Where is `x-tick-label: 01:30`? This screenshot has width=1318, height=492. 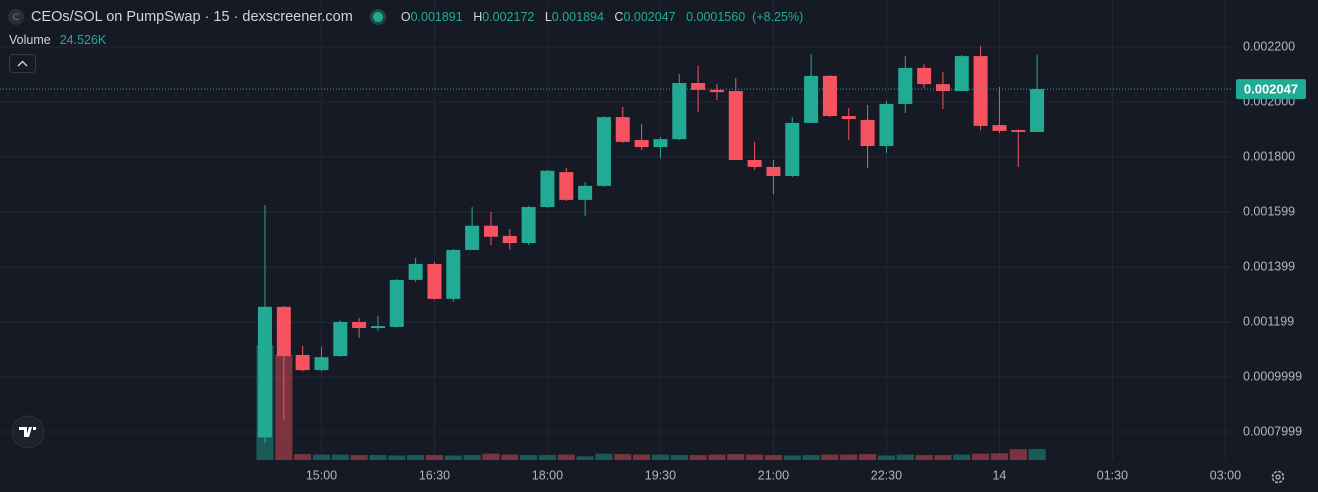 x-tick-label: 01:30 is located at coordinates (1112, 475).